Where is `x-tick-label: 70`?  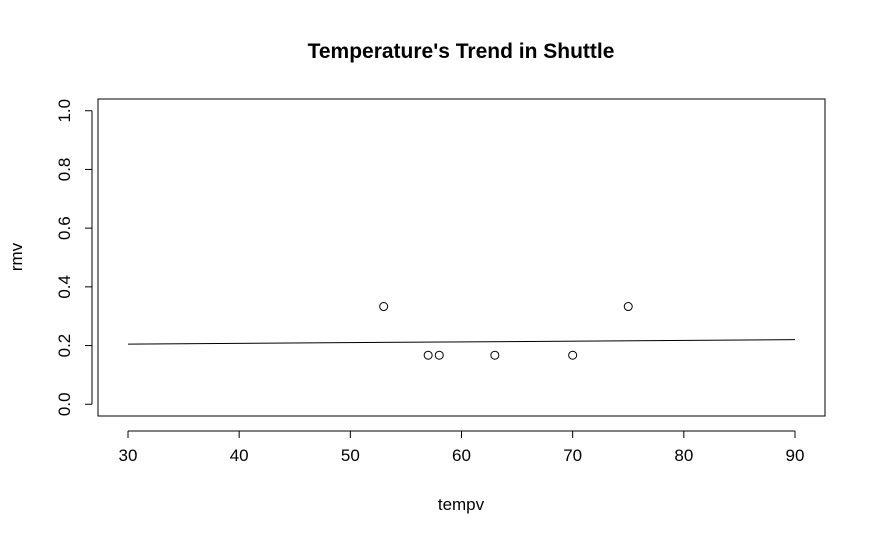 x-tick-label: 70 is located at coordinates (572, 455).